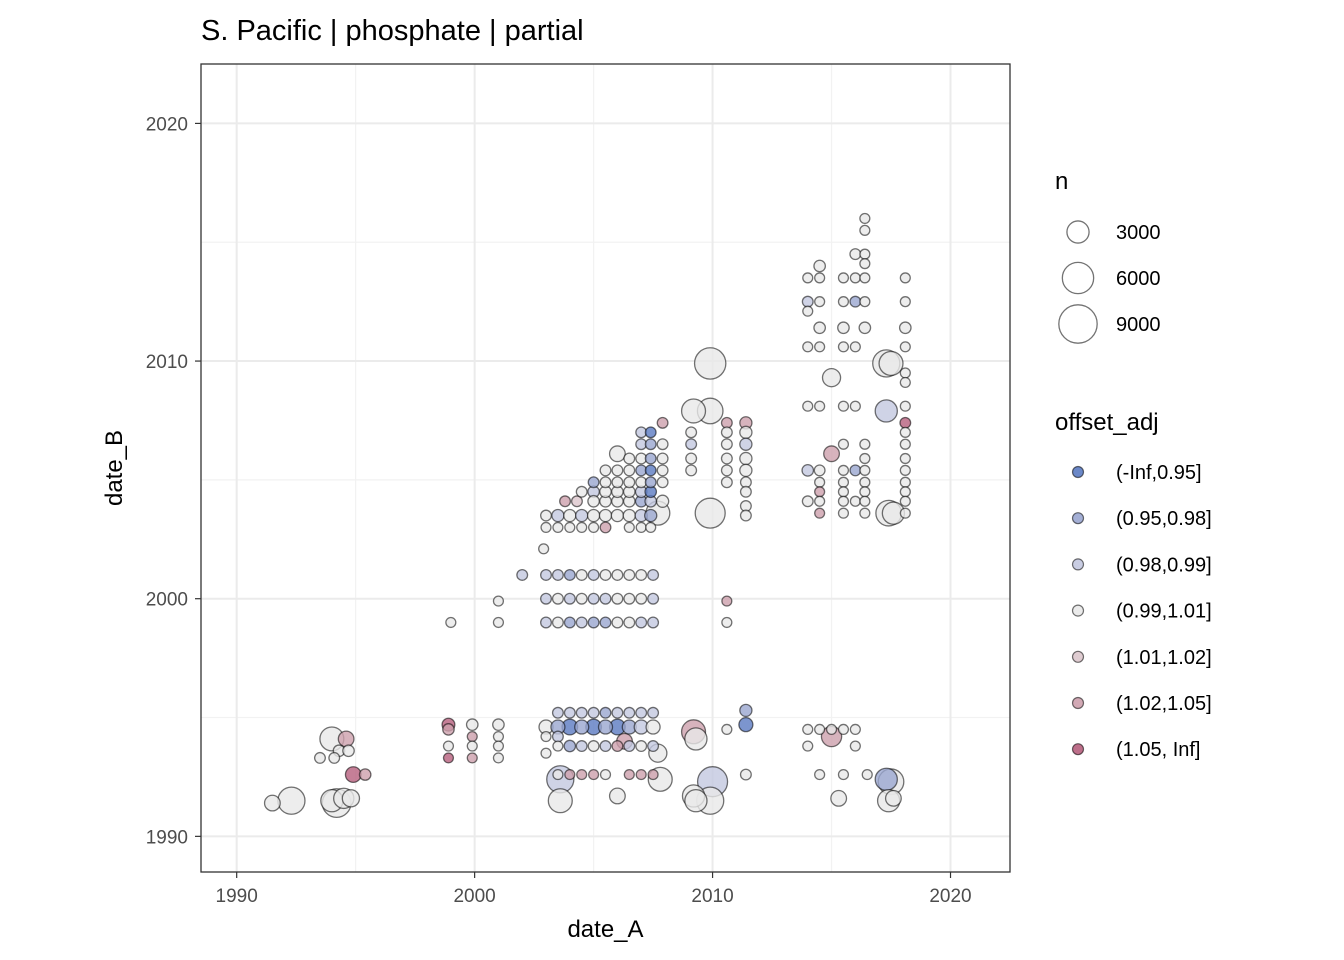 This screenshot has height=960, width=1344. What do you see at coordinates (167, 837) in the screenshot?
I see `y-tick-label: 1990` at bounding box center [167, 837].